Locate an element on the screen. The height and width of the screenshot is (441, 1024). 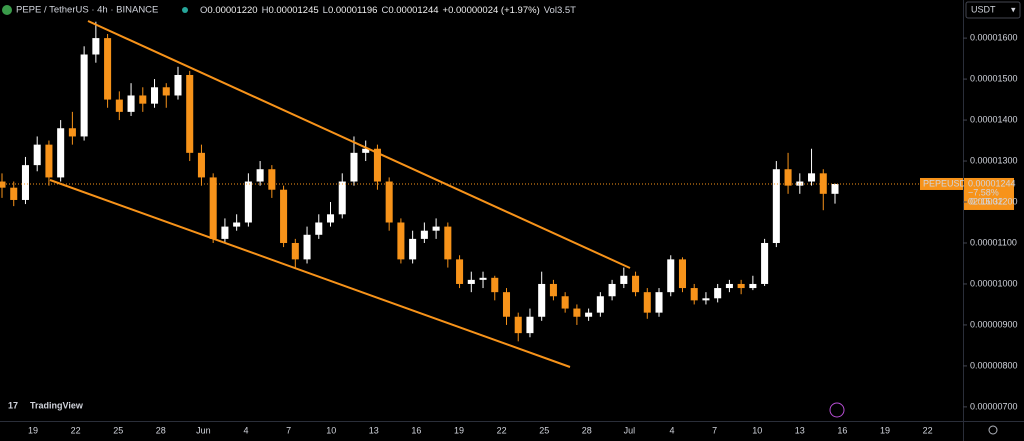
symbol-tag-label: PEPEUSDT is located at coordinates (947, 183).